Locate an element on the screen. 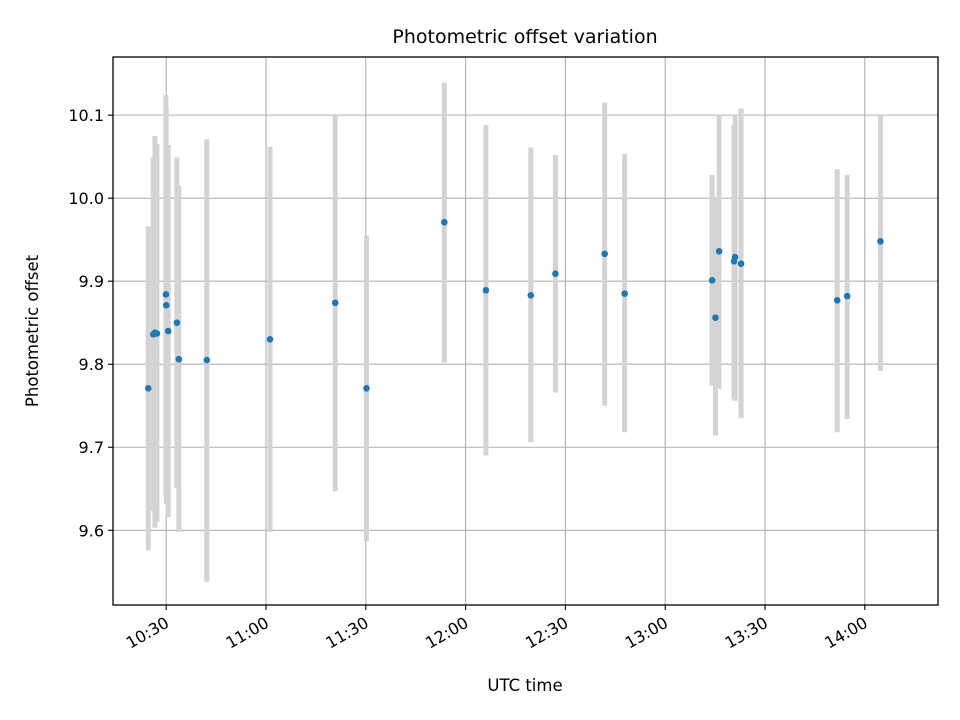 This screenshot has width=960, height=720. x-axis-label: UTC time is located at coordinates (524, 685).